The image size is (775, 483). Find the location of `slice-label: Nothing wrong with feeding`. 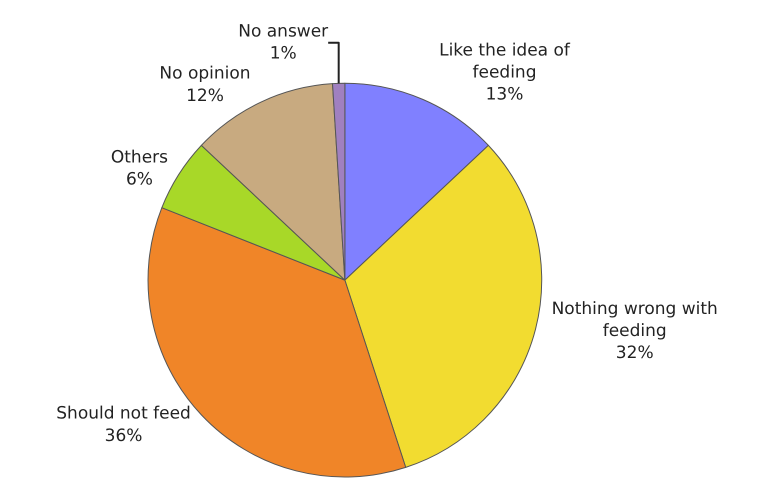

slice-label: Nothing wrong with feeding is located at coordinates (635, 320).